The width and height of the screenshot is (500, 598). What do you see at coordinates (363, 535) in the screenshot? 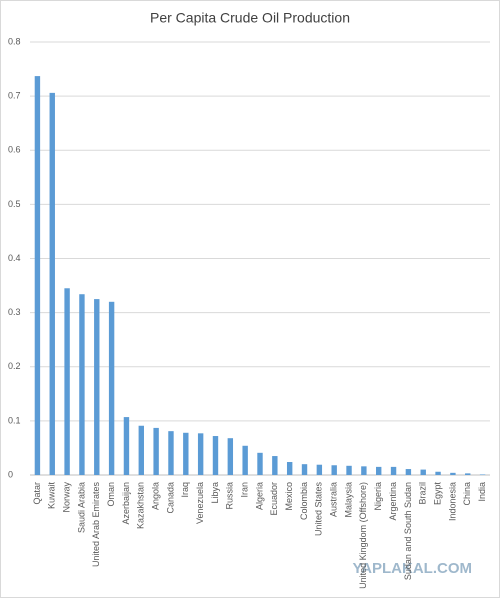
I see `x-tick-label: United Kingdom (Offshore)` at bounding box center [363, 535].